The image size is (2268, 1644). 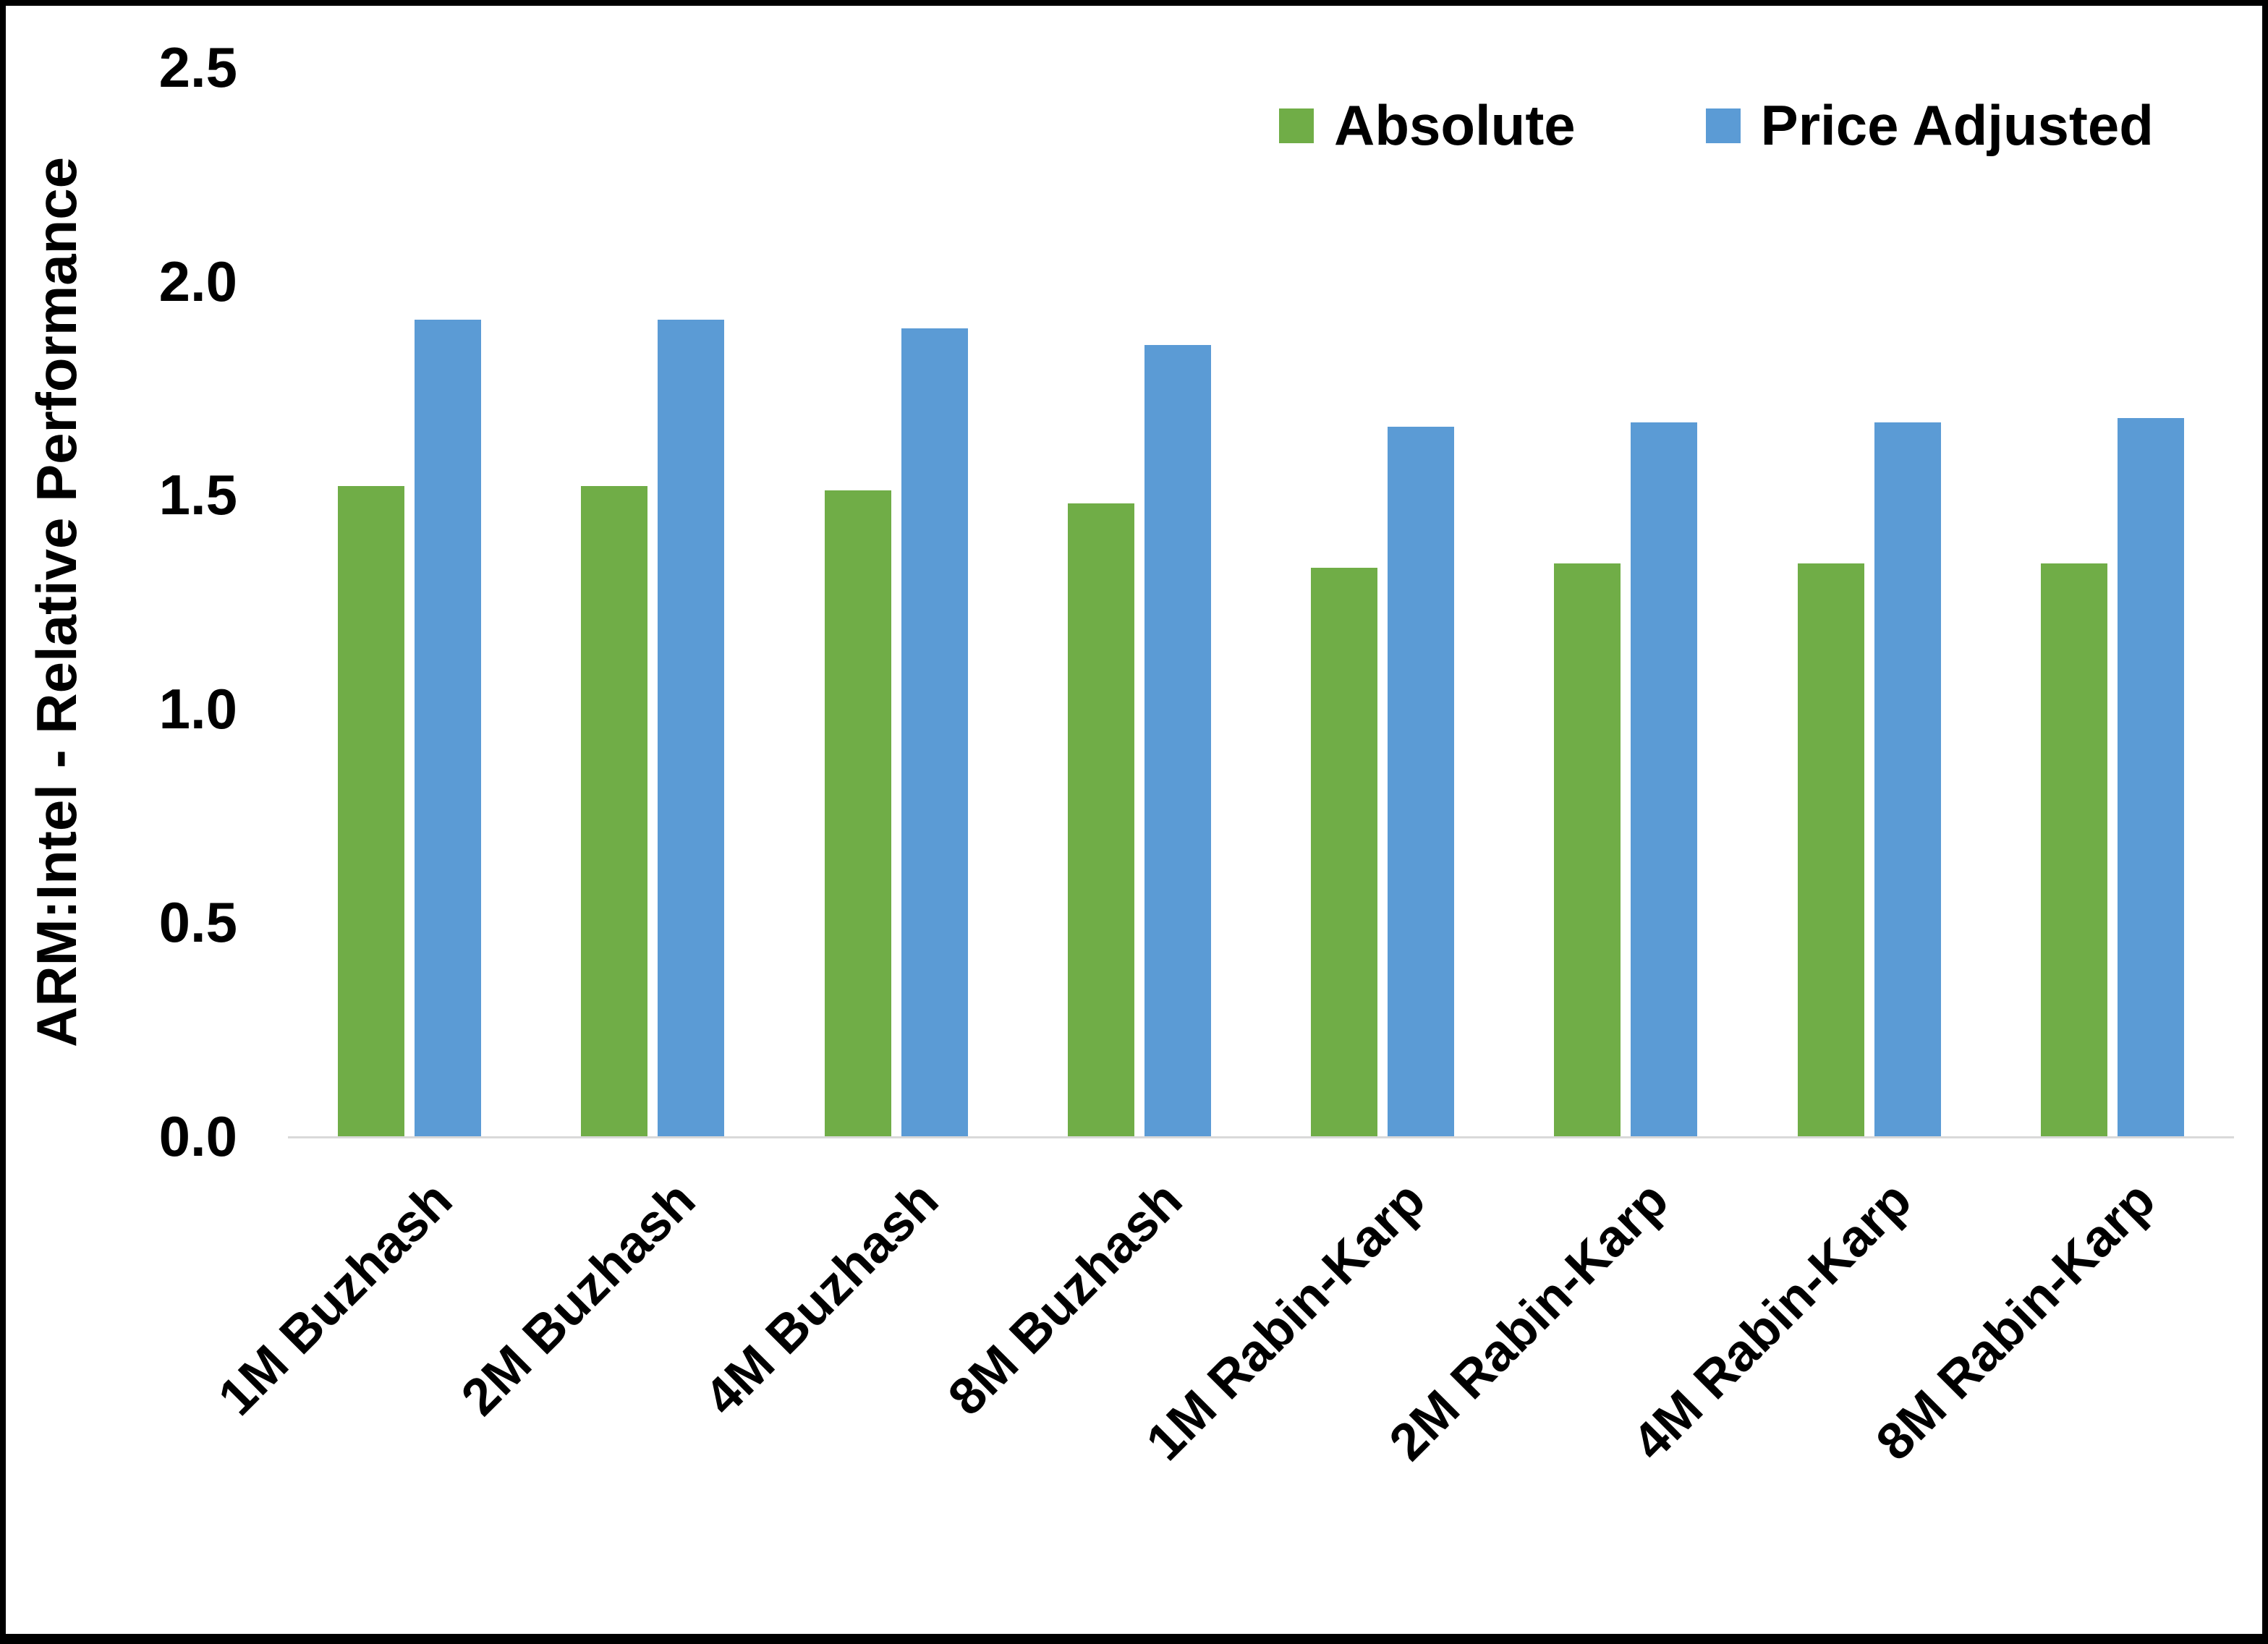 What do you see at coordinates (197, 1136) in the screenshot?
I see `y-tick-label: 0.0` at bounding box center [197, 1136].